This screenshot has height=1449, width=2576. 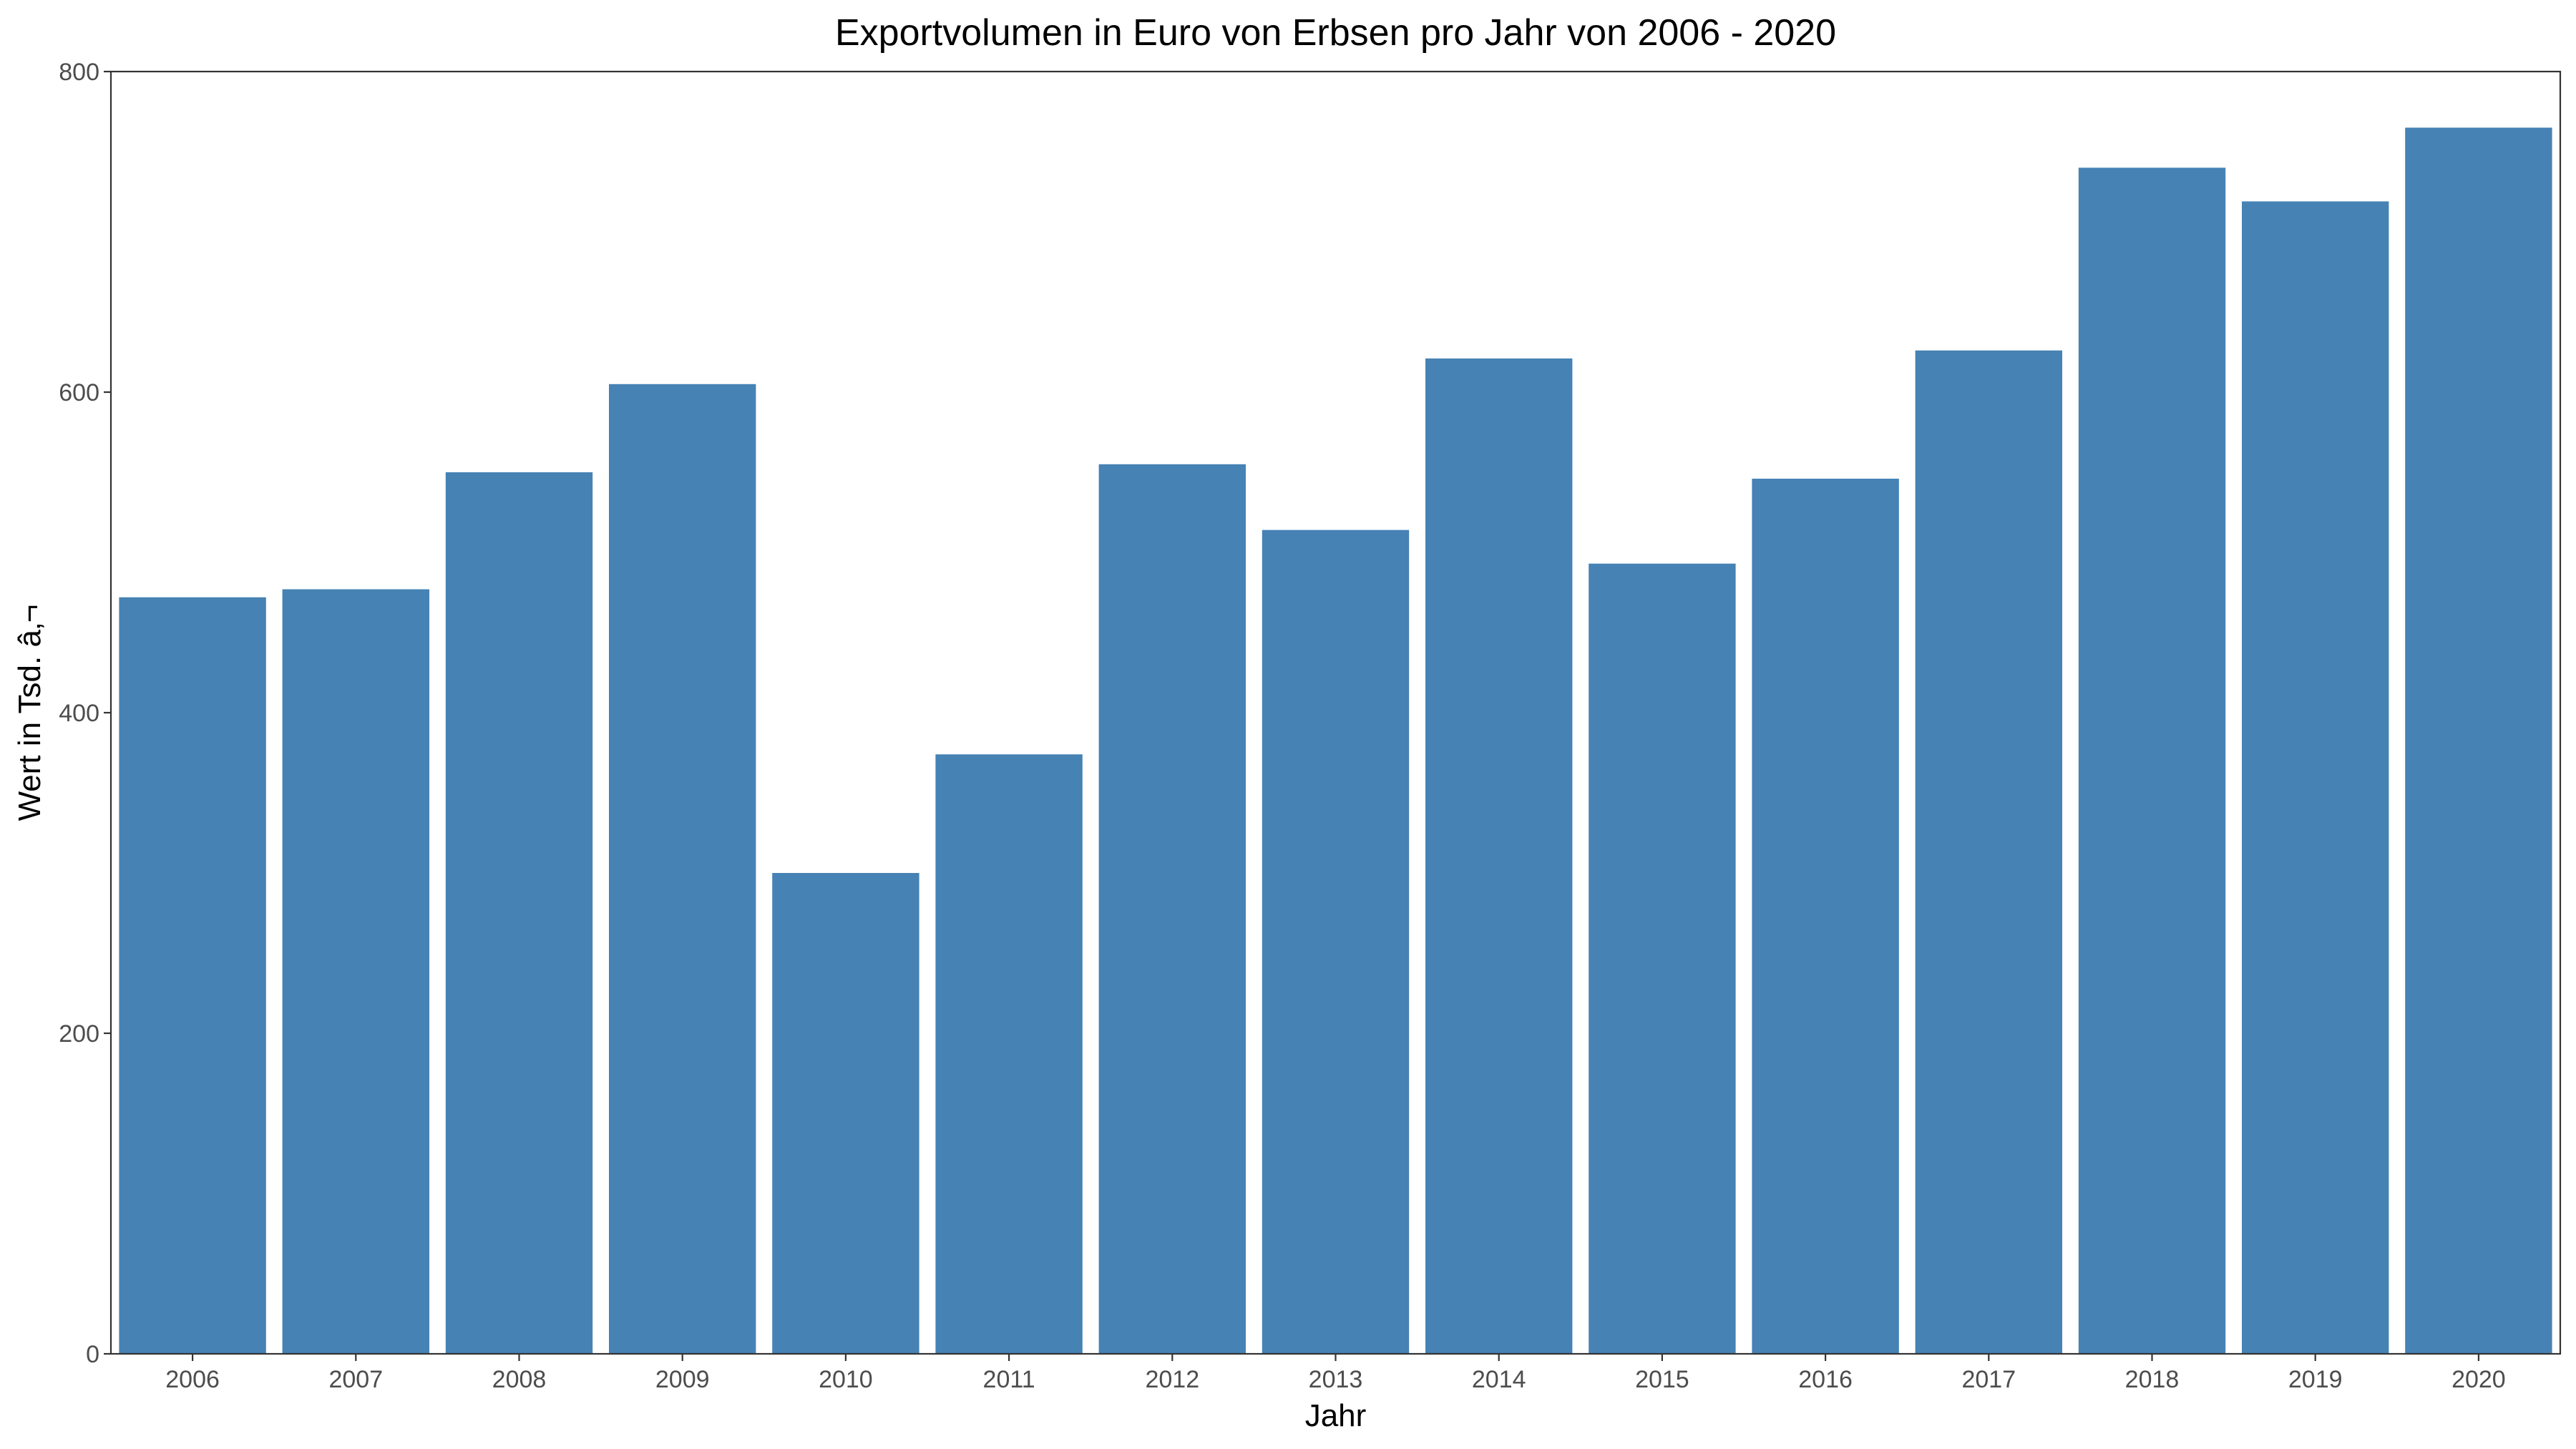 What do you see at coordinates (2478, 740) in the screenshot?
I see `bar-2020` at bounding box center [2478, 740].